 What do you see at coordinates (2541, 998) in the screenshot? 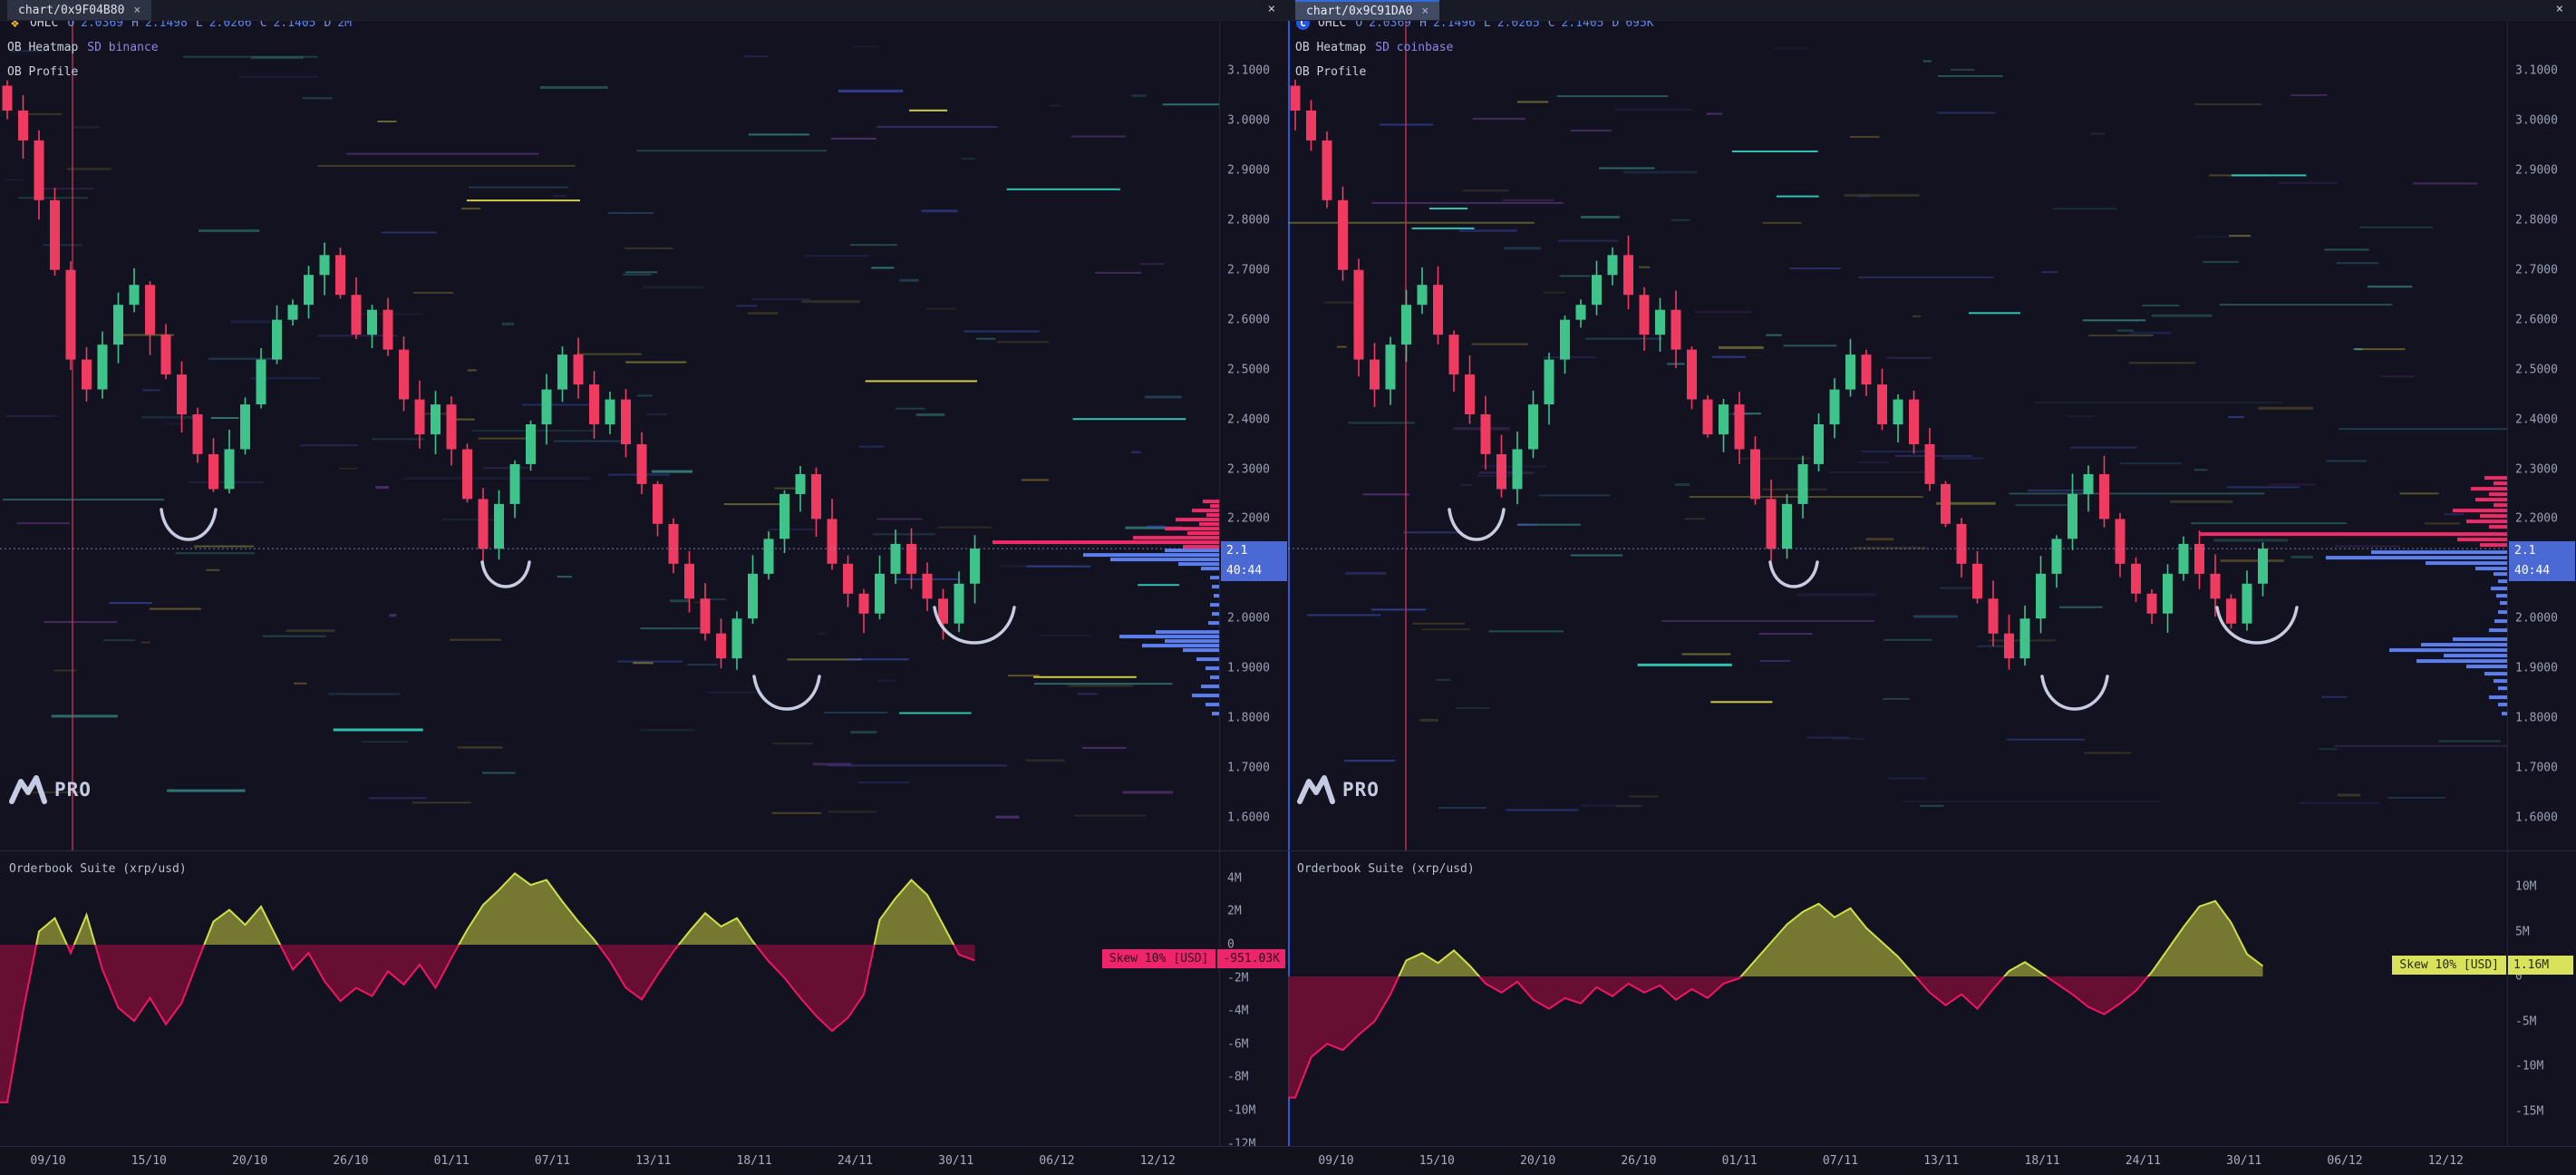
I see `oscillator-axis: 10M 5M 0 -5M -10M -15M` at bounding box center [2541, 998].